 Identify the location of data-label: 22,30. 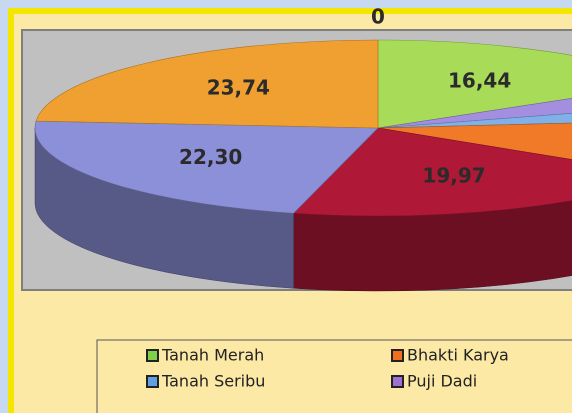
(210, 157).